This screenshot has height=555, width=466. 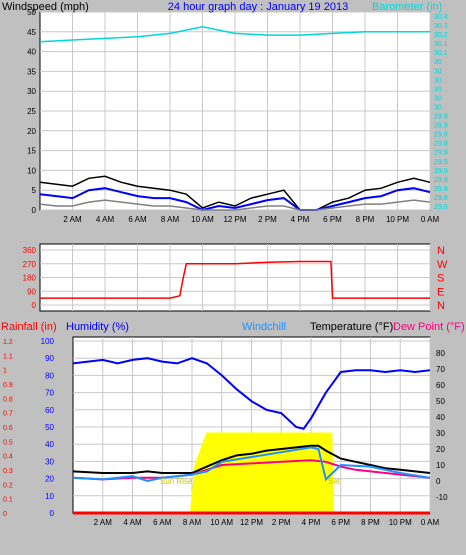 What do you see at coordinates (440, 465) in the screenshot?
I see `temperature-tick: 10` at bounding box center [440, 465].